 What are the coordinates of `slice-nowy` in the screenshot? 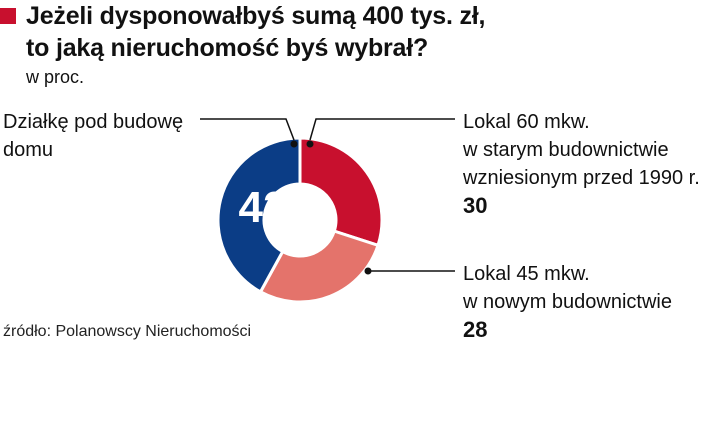 It's located at (319, 266).